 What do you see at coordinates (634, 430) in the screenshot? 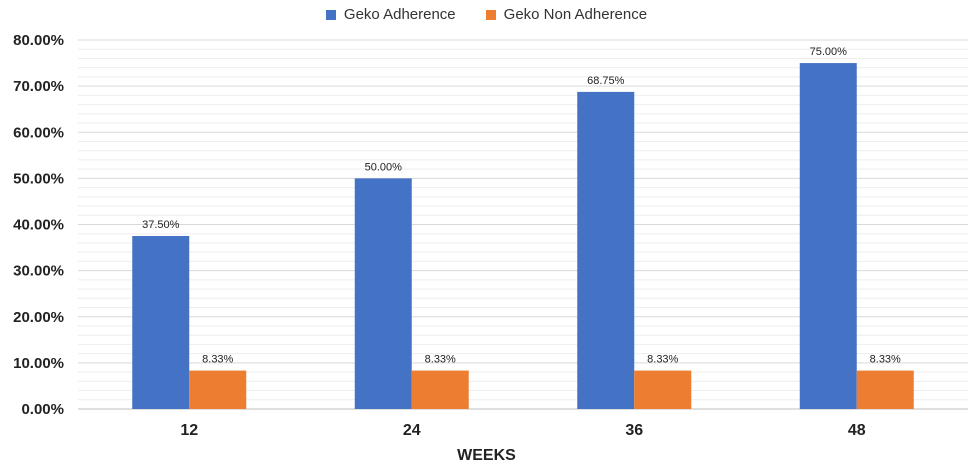
I see `x-tick-label: 36` at bounding box center [634, 430].